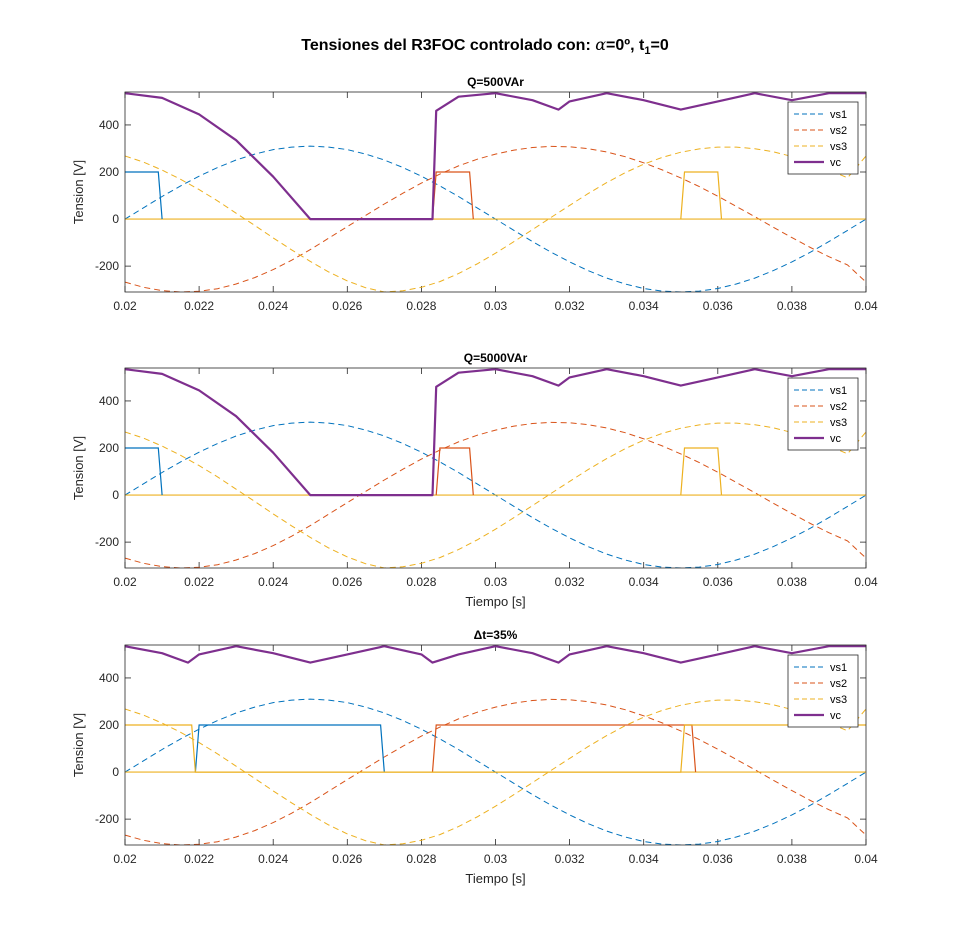 This screenshot has height=946, width=958. I want to click on figure-title-main: Tensiones del R3FOC controlado con:, so click(448, 45).